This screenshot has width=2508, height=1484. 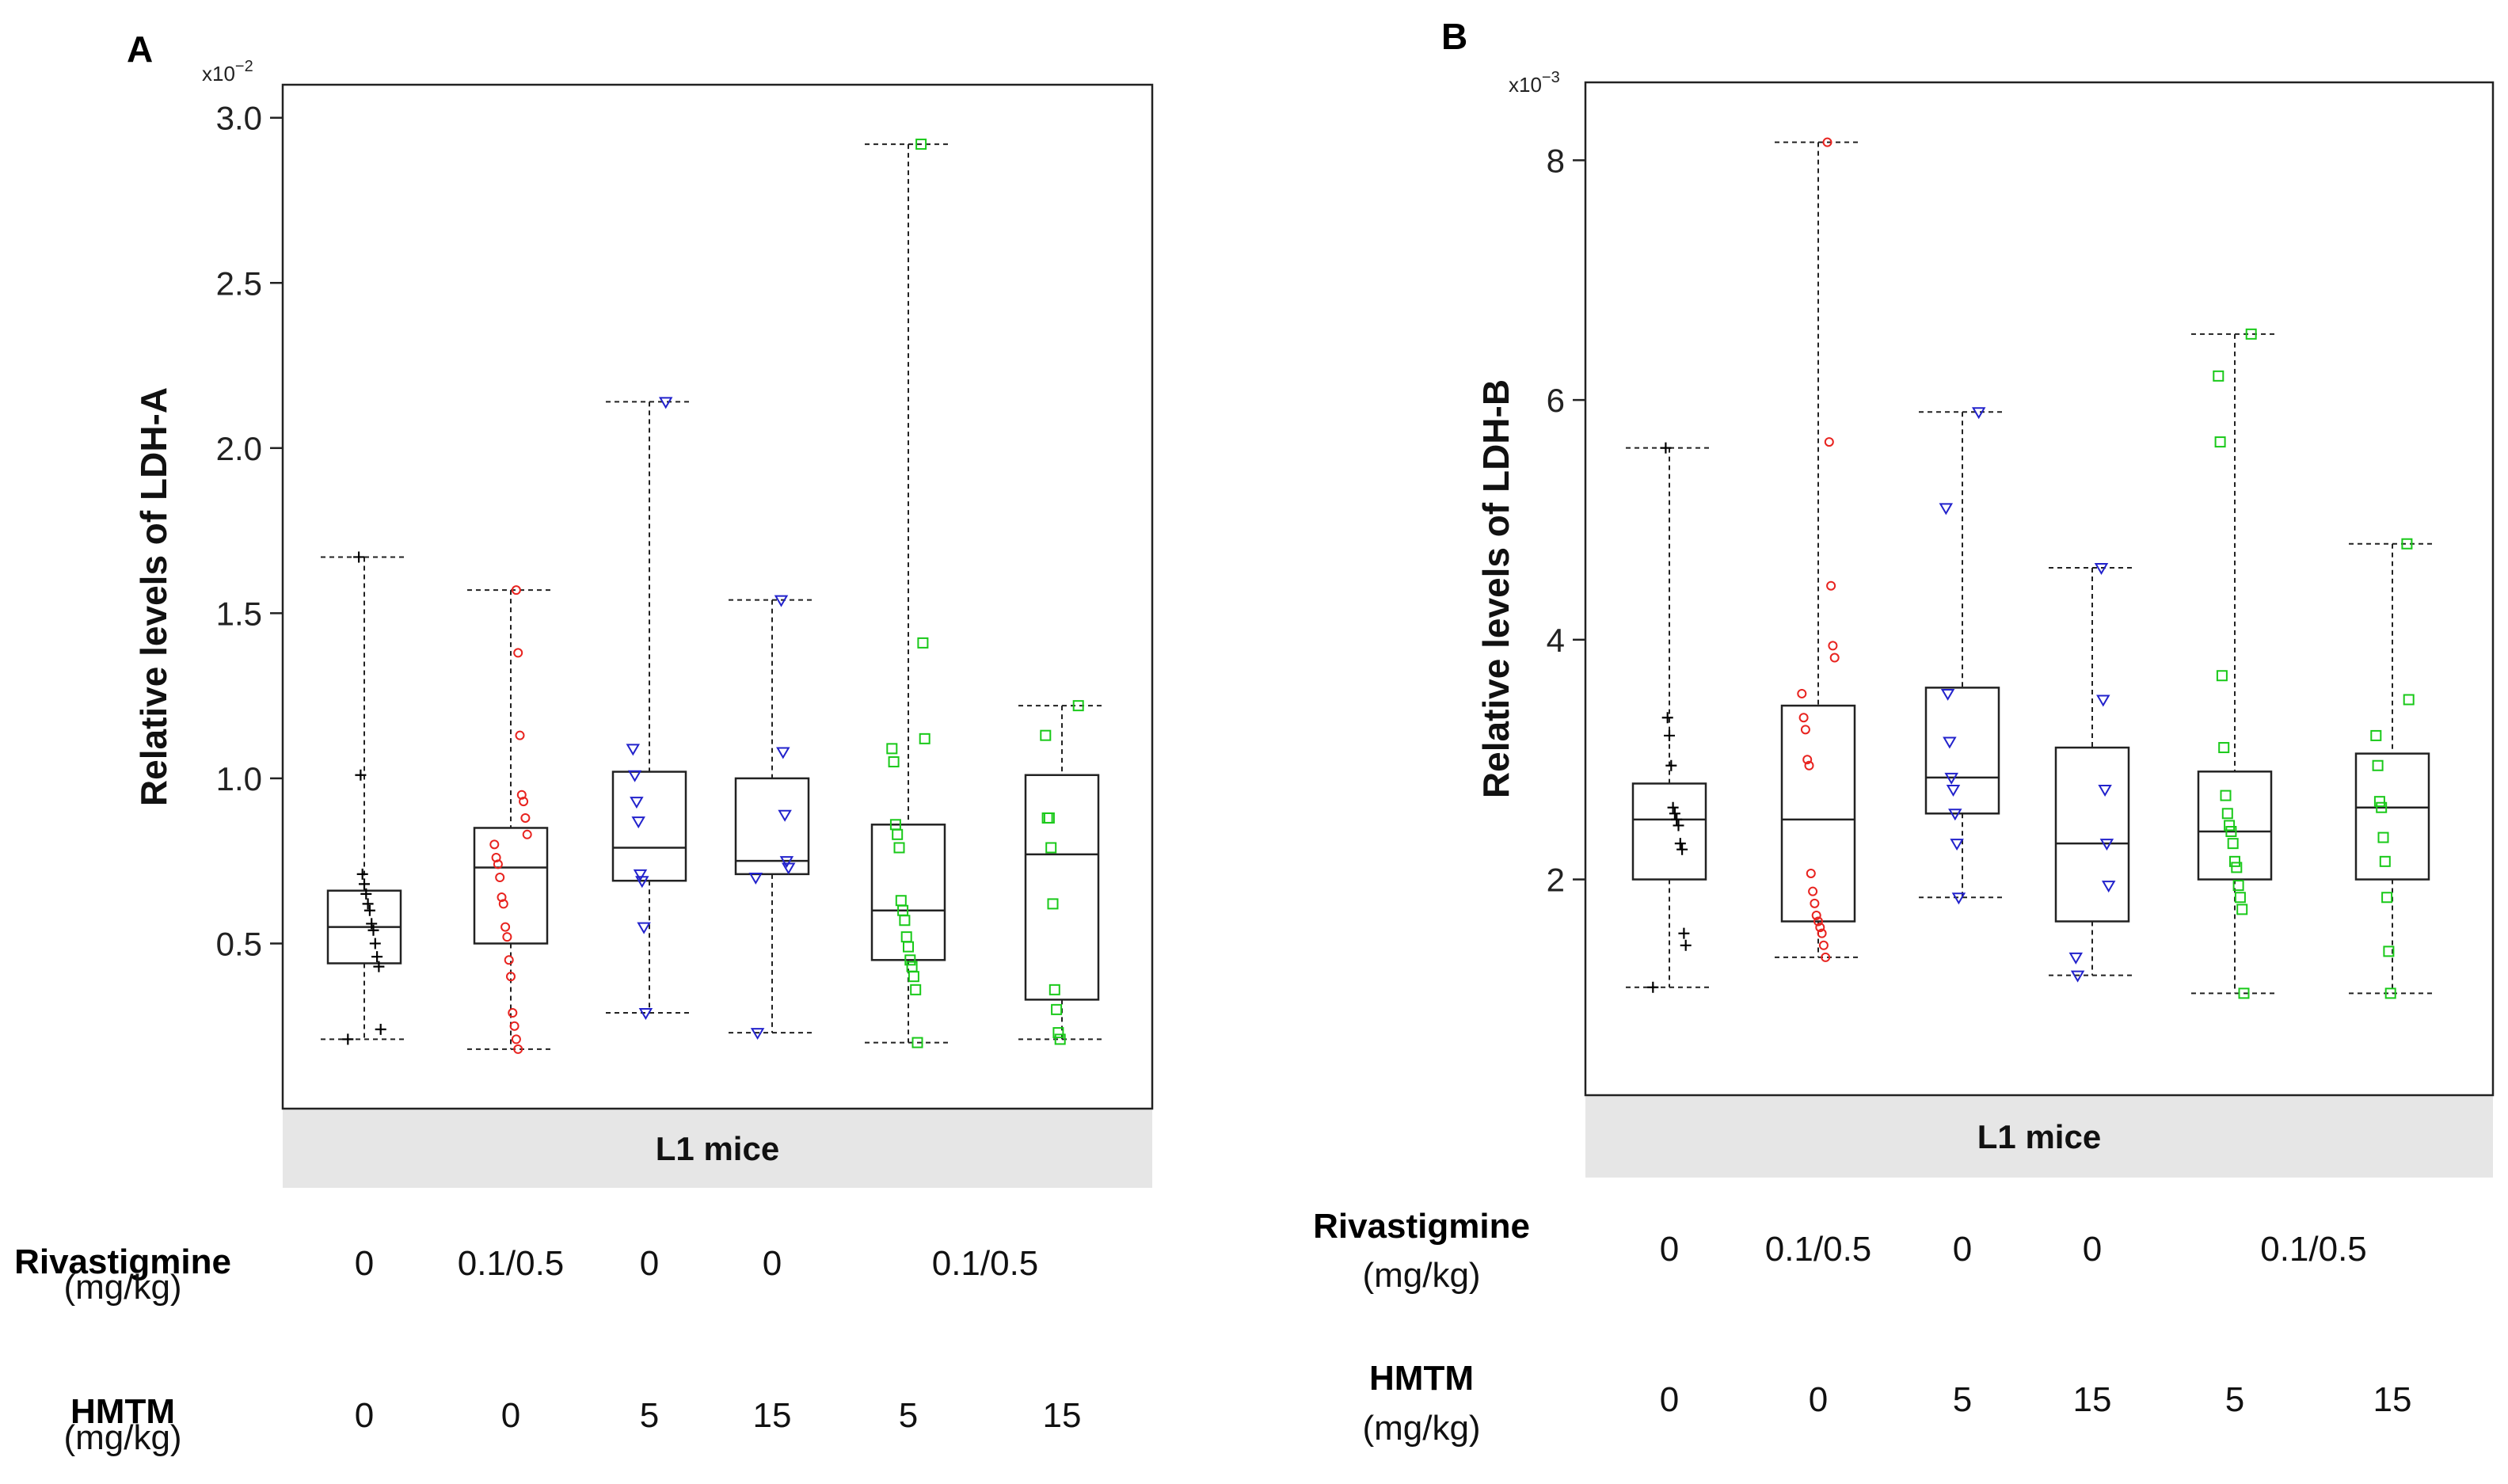 What do you see at coordinates (1534, 83) in the screenshot?
I see `y-exponent-label: x10−3` at bounding box center [1534, 83].